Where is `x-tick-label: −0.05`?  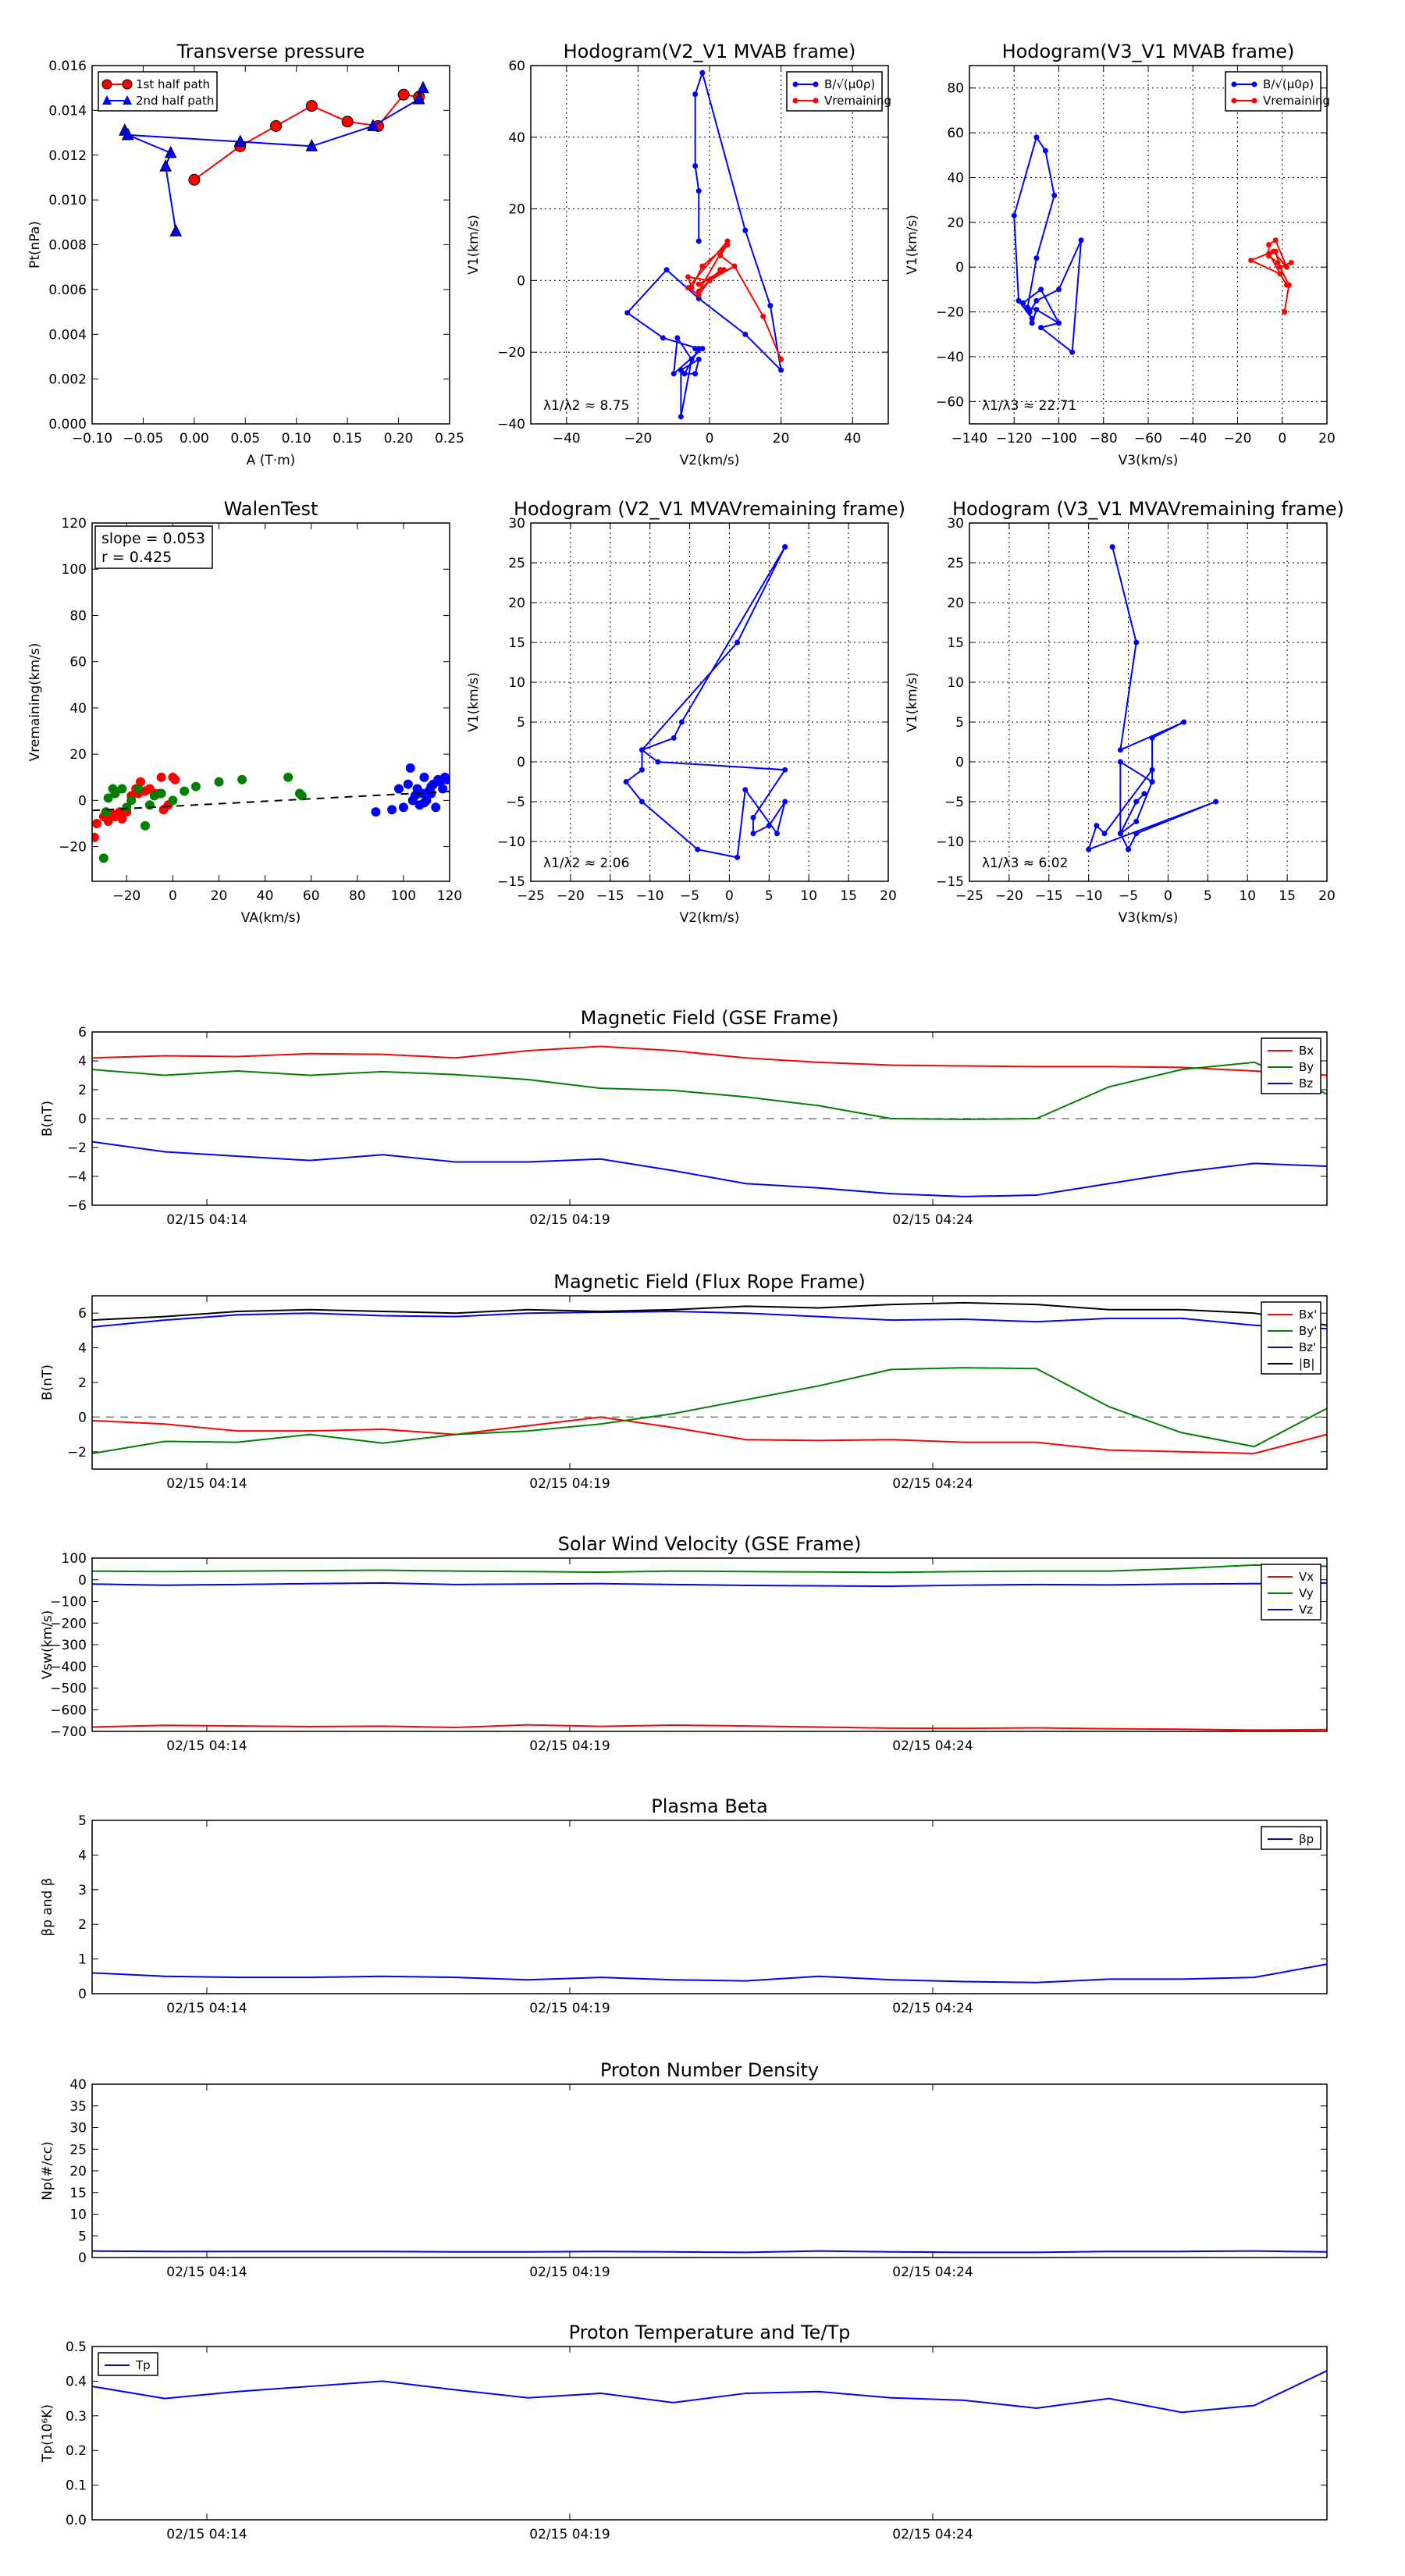
x-tick-label: −0.05 is located at coordinates (143, 439).